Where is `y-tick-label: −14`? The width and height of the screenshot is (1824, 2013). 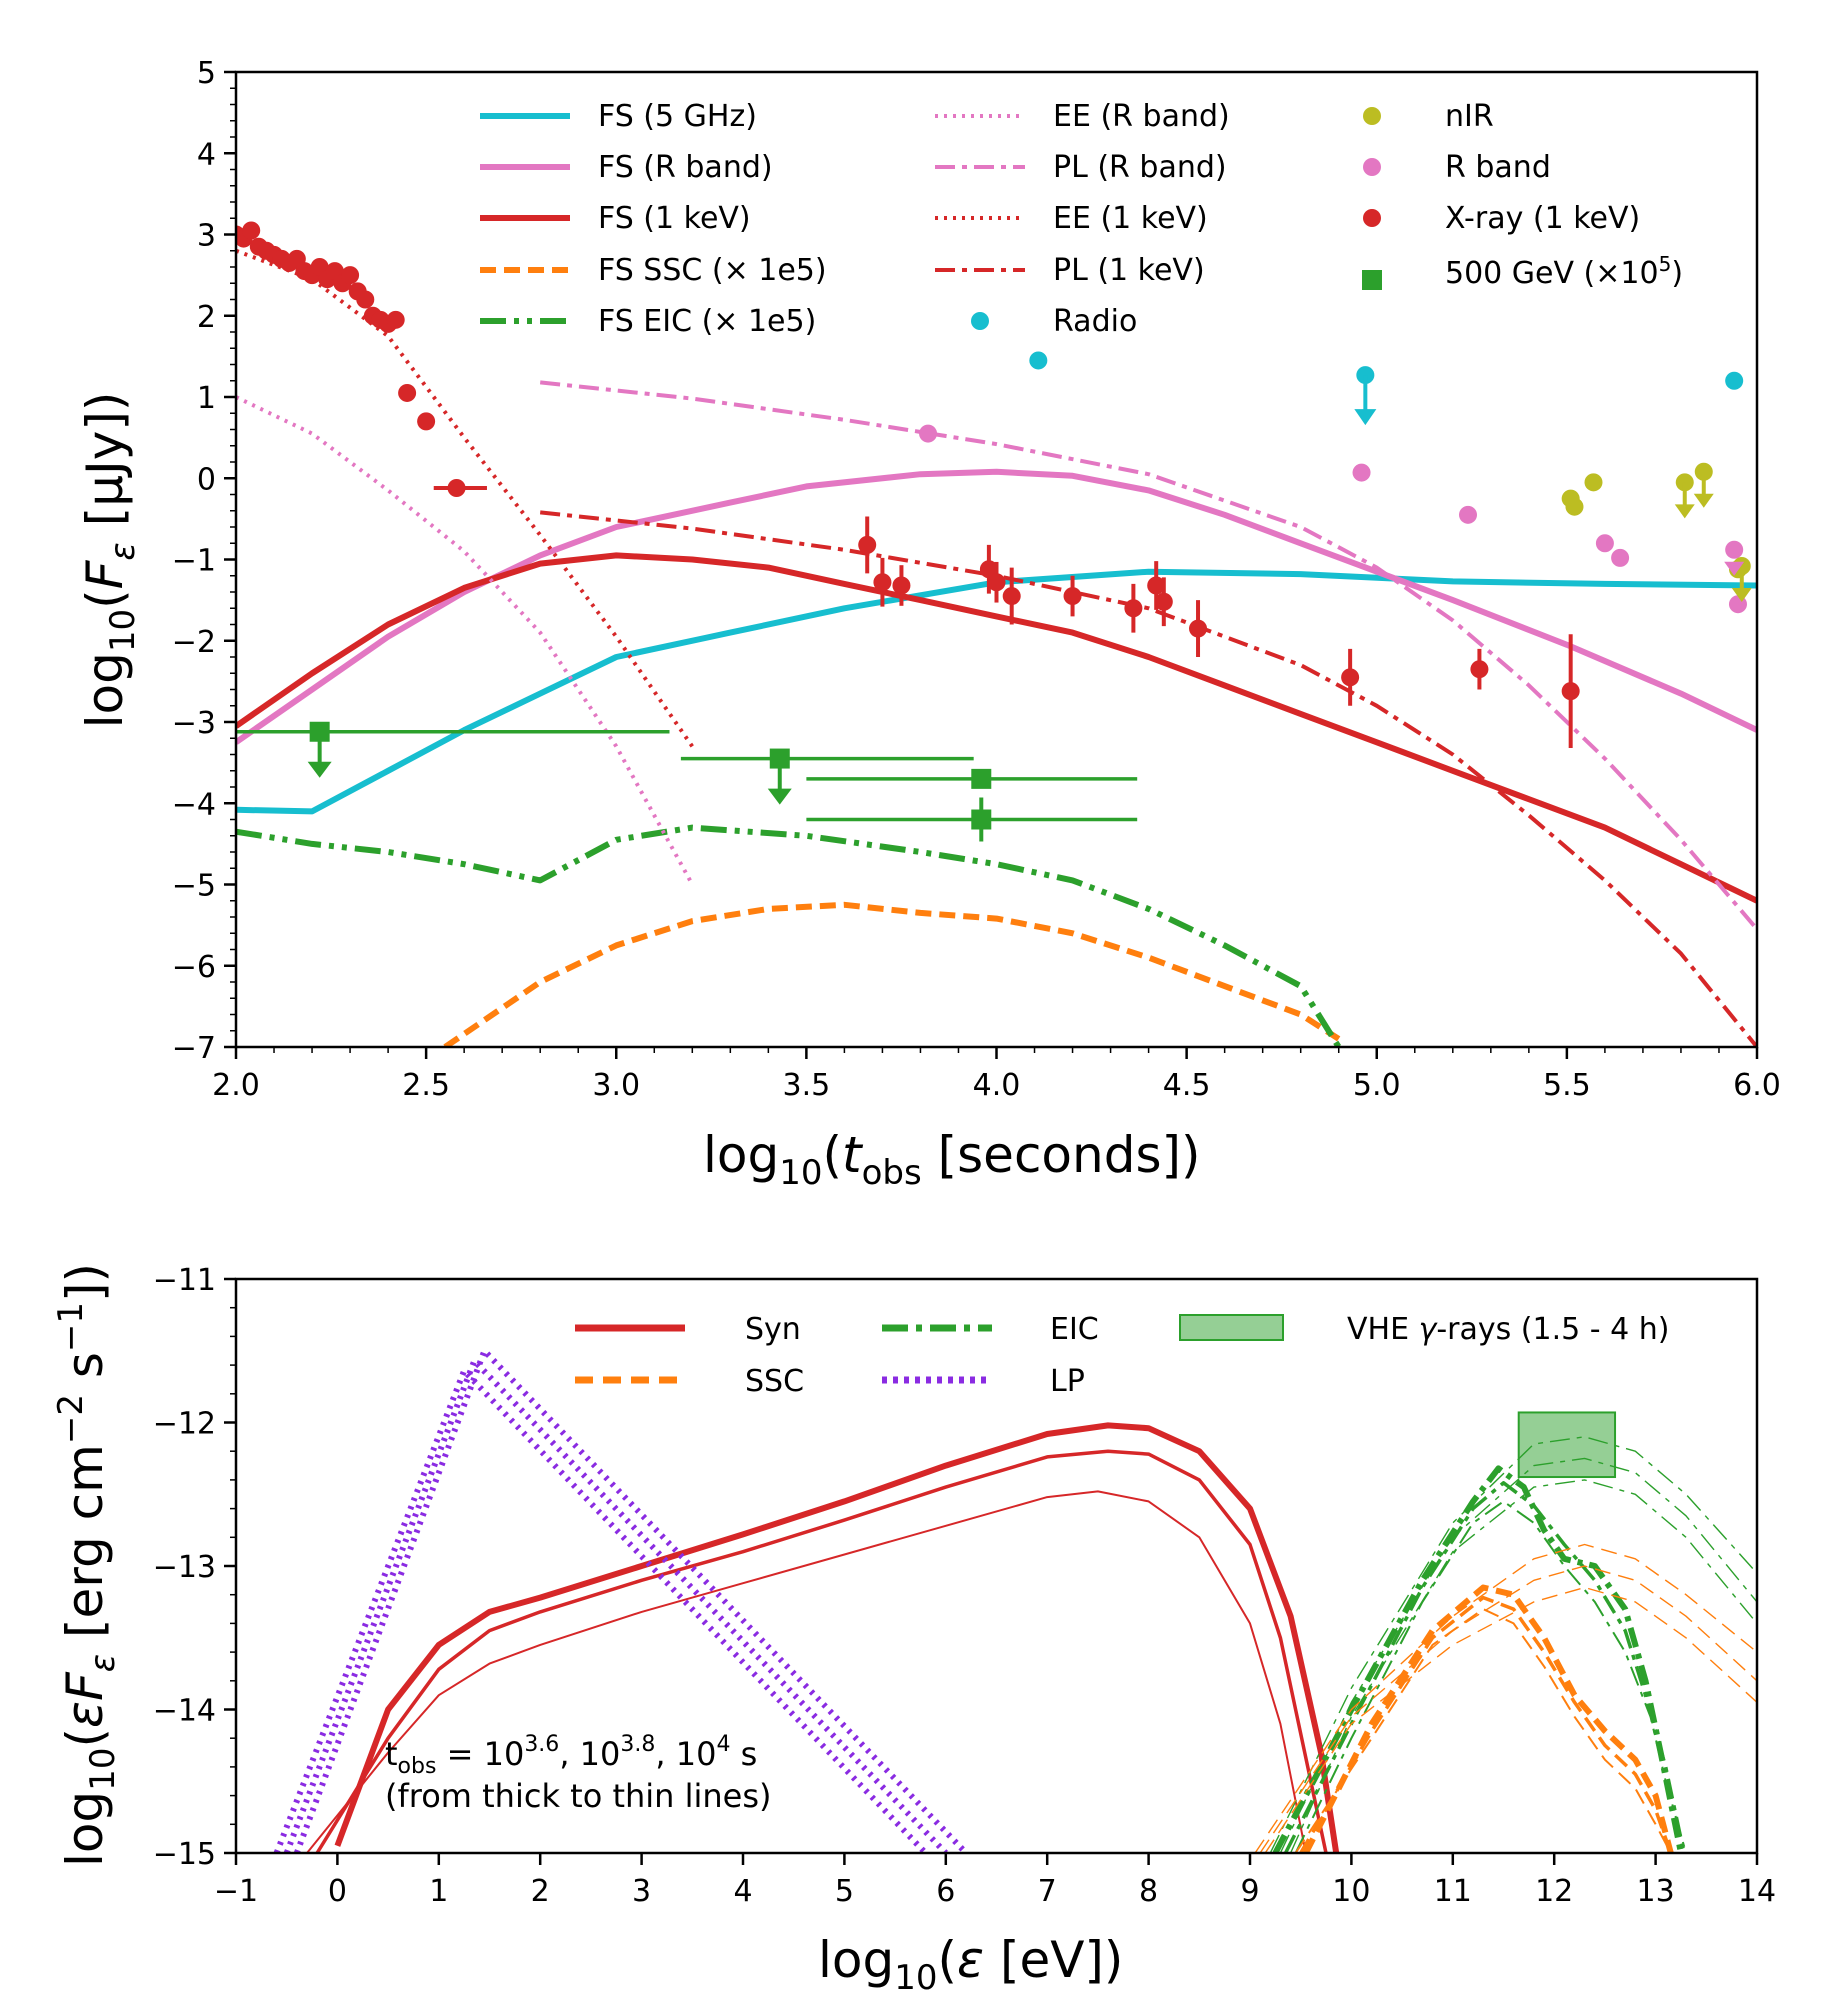 y-tick-label: −14 is located at coordinates (184, 1711).